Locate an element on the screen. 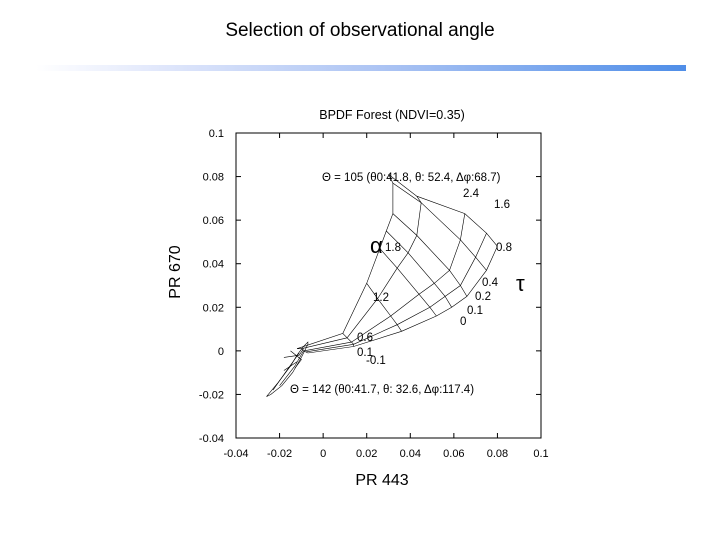 The width and height of the screenshot is (720, 540). tau-value-label: 0.6 is located at coordinates (365, 338).